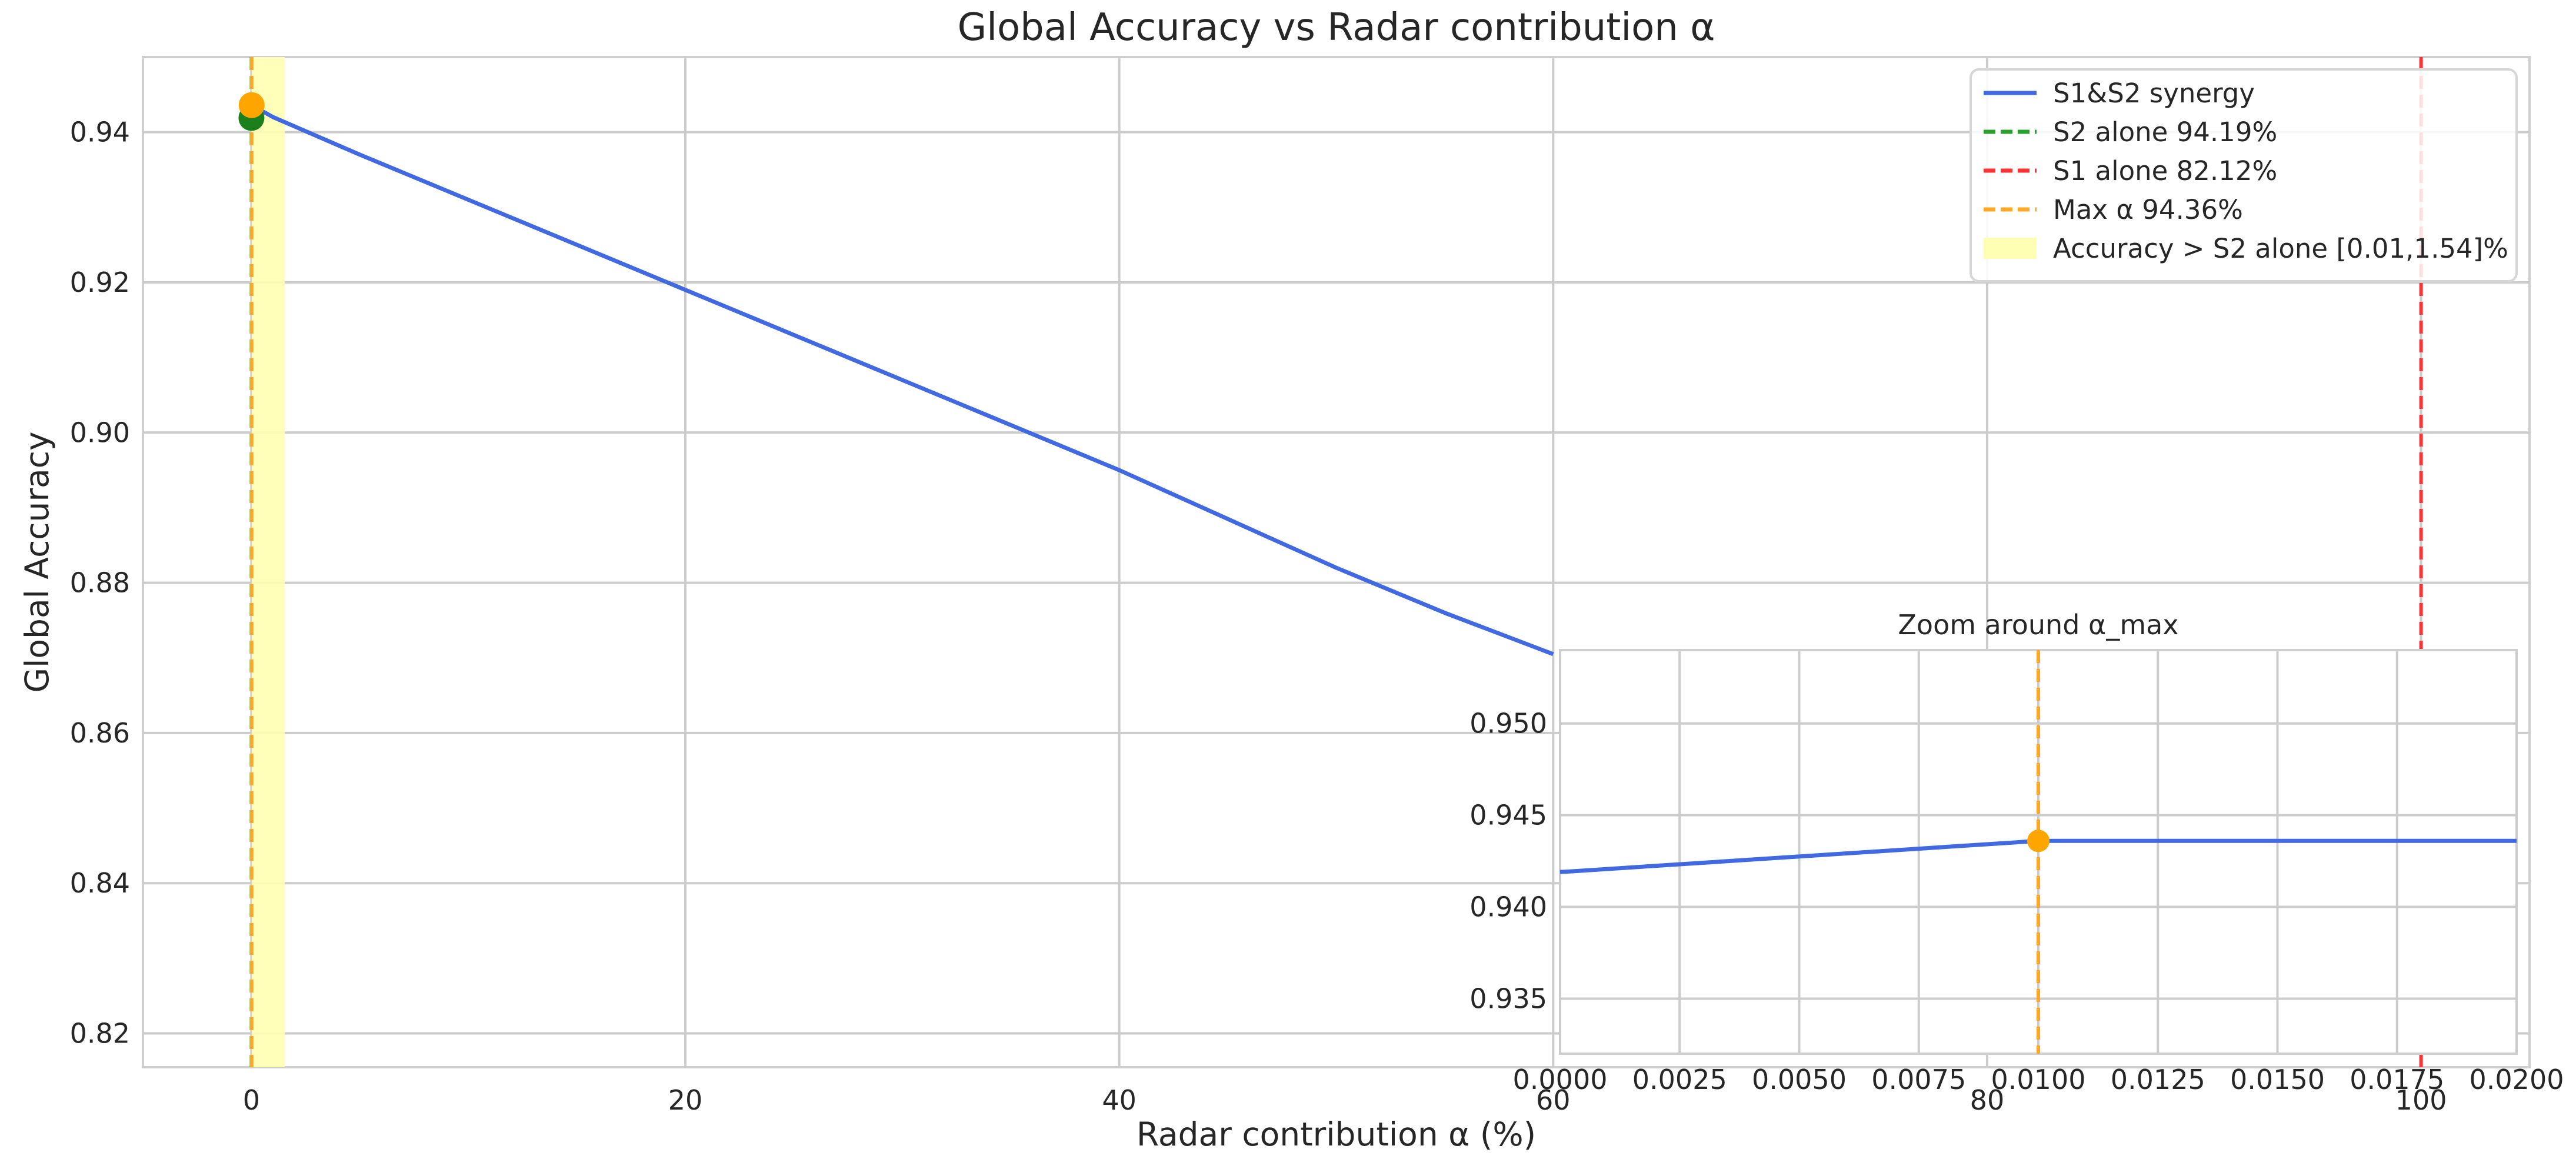 This screenshot has width=2576, height=1169. Describe the element at coordinates (1561, 1079) in the screenshot. I see `x-tick-label: 0.0000` at that location.